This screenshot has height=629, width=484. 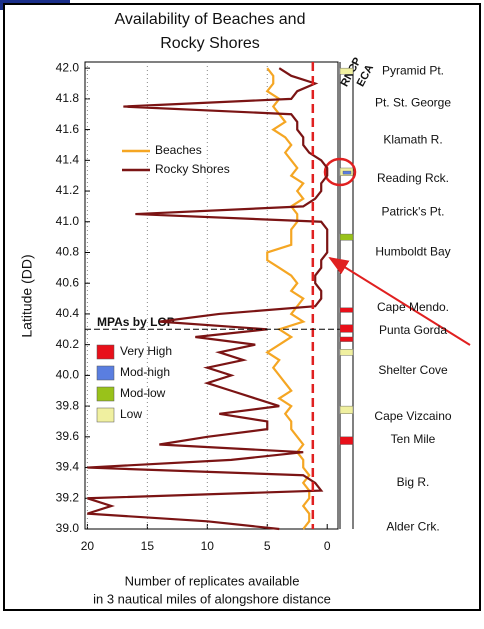 What do you see at coordinates (413, 370) in the screenshot?
I see `place-label: Shelter Cove` at bounding box center [413, 370].